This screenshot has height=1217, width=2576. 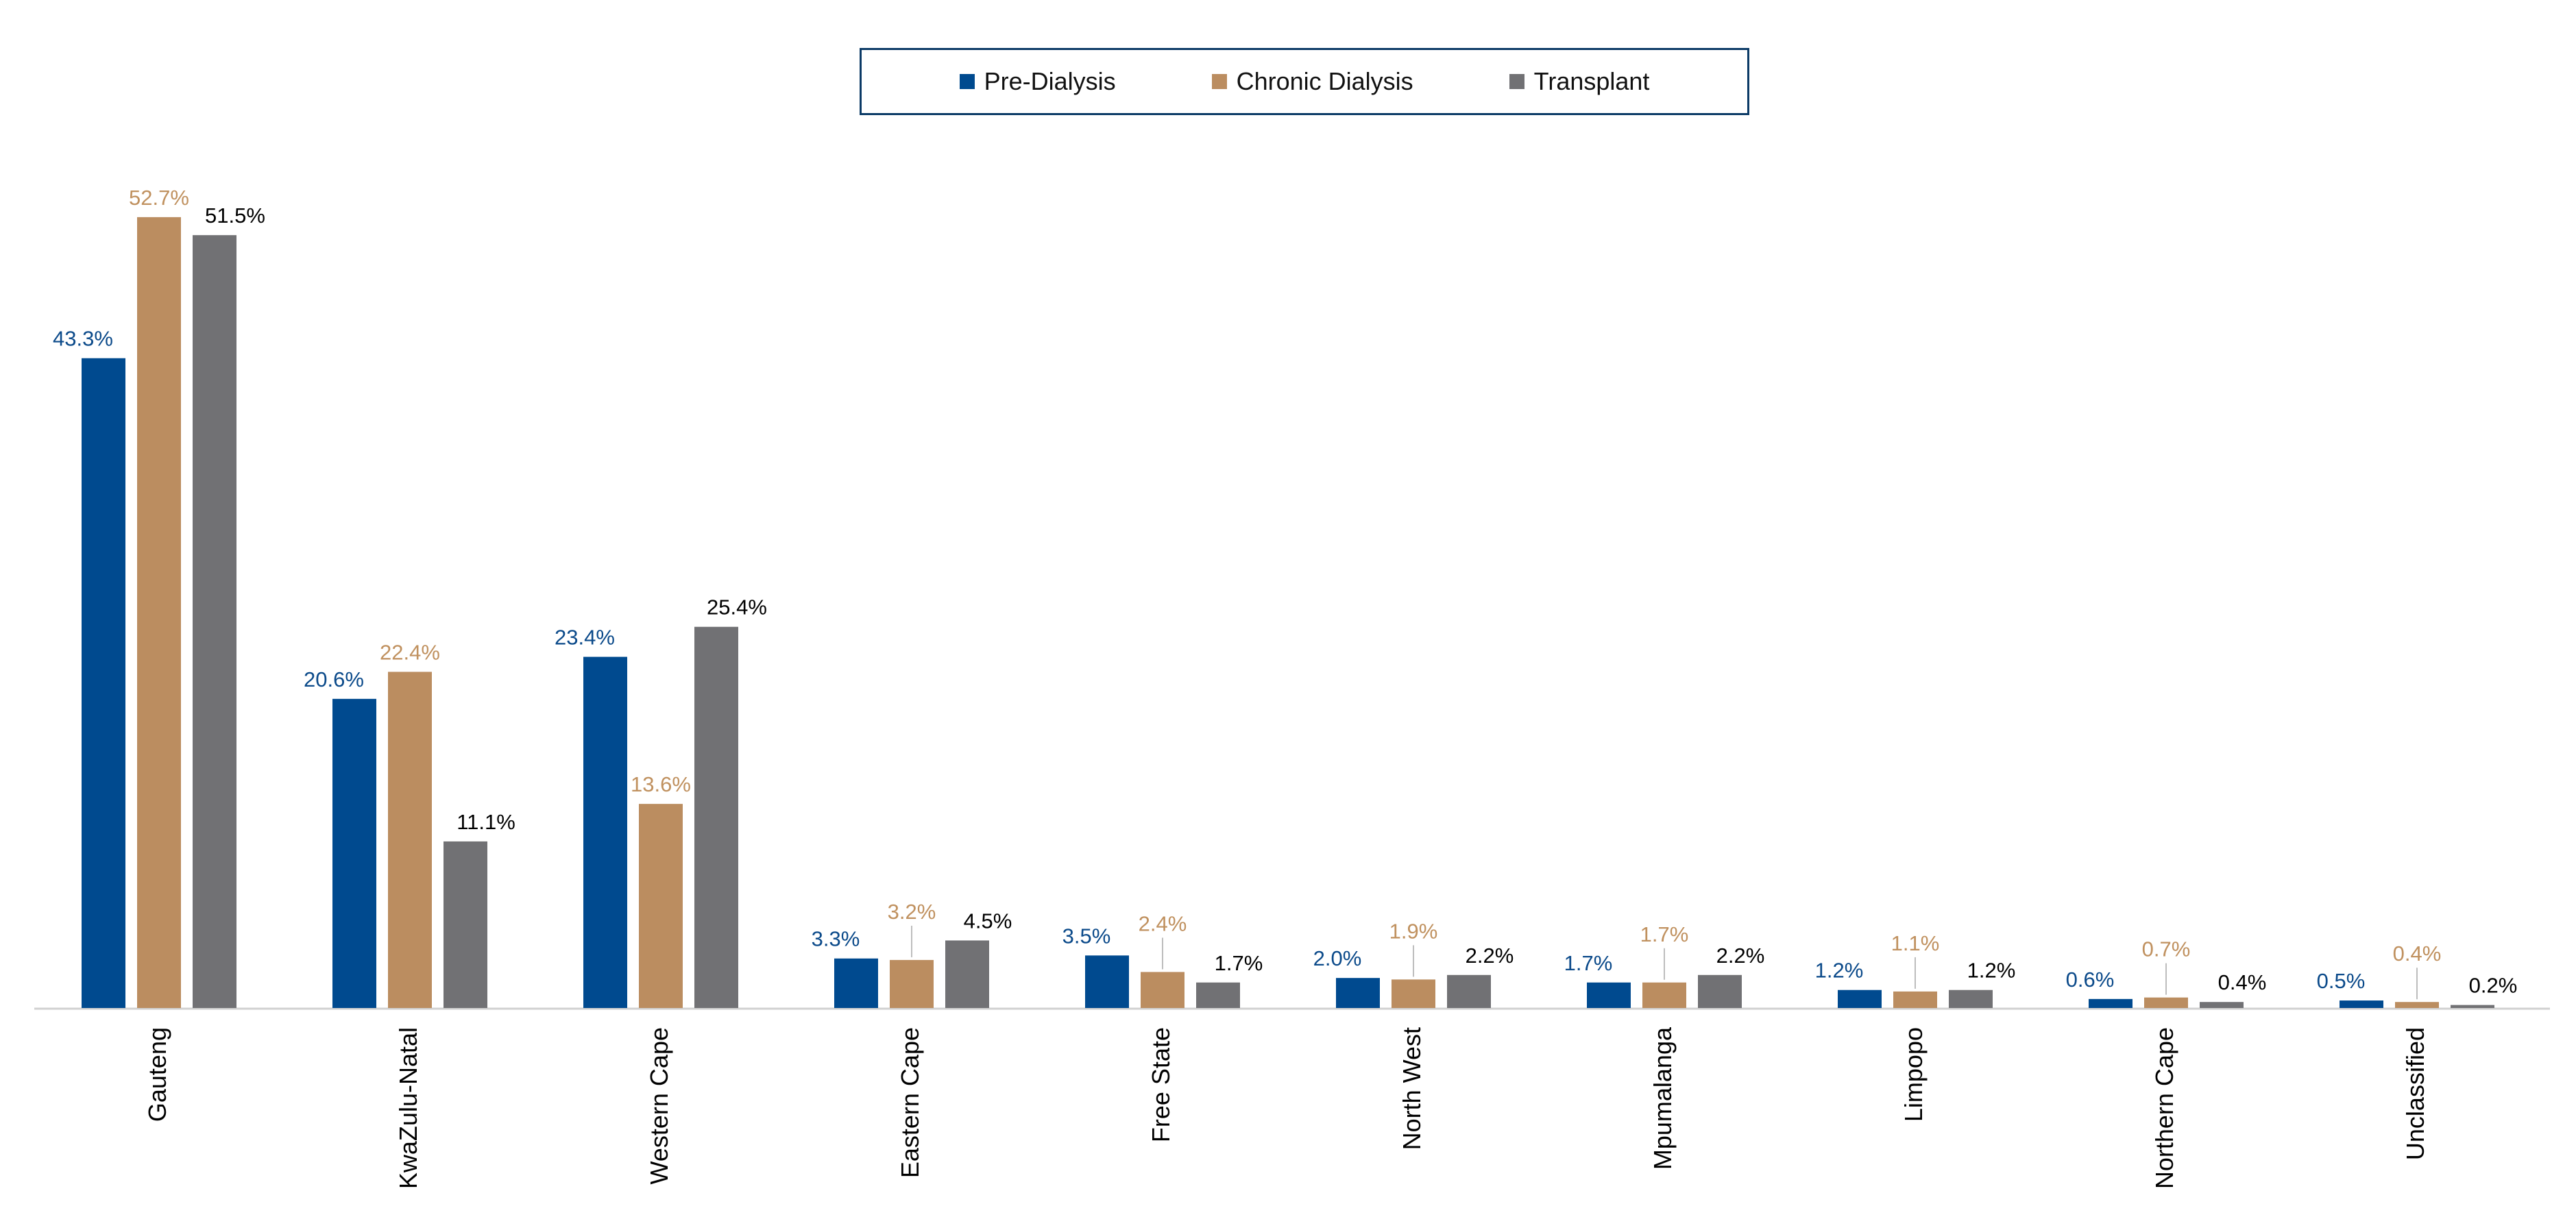 I want to click on data-label-pre-dialysis-gauteng: 43.3%, so click(x=83, y=339).